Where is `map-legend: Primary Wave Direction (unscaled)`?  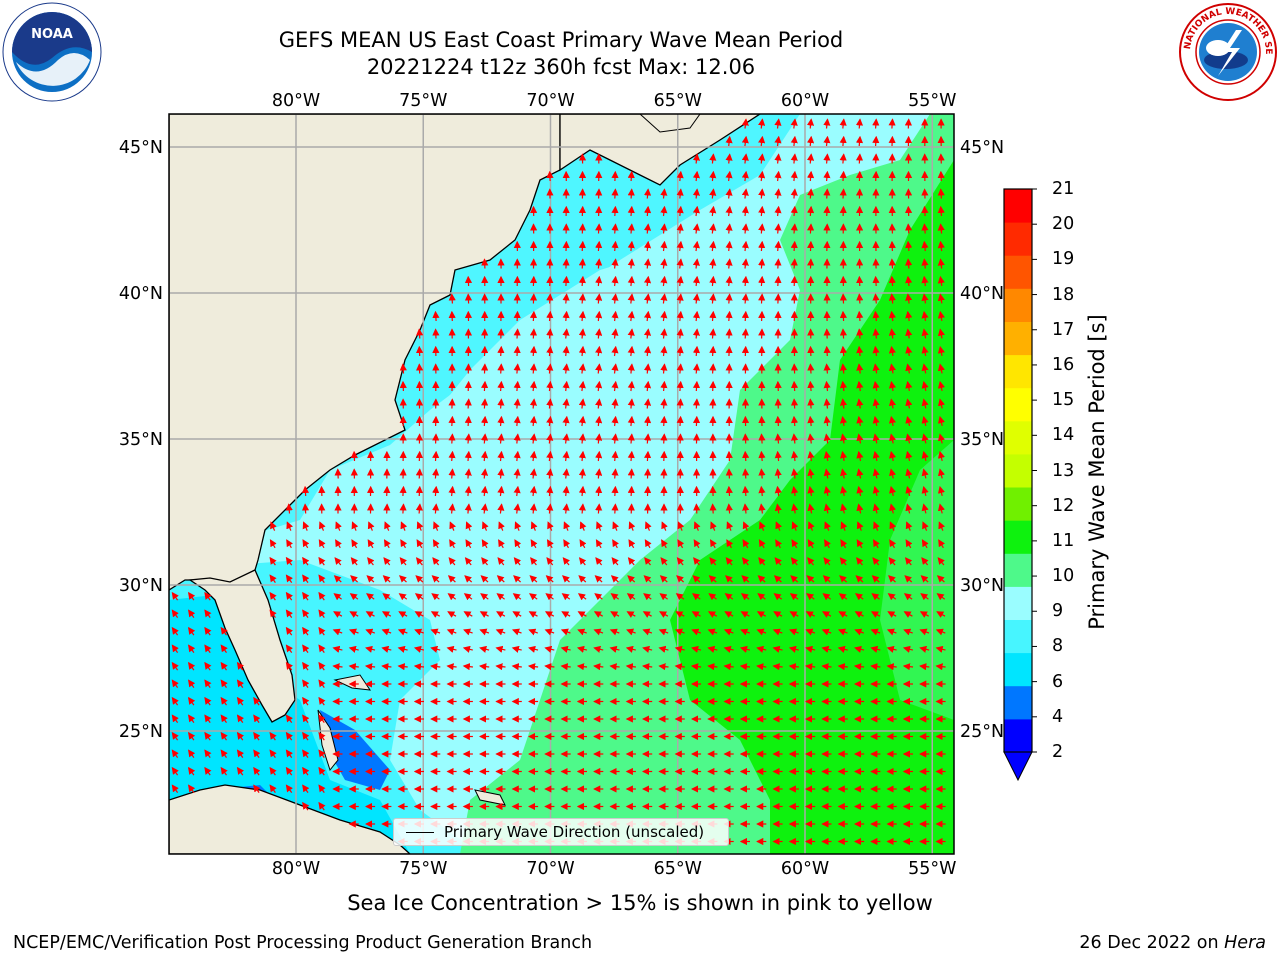 map-legend: Primary Wave Direction (unscaled) is located at coordinates (561, 832).